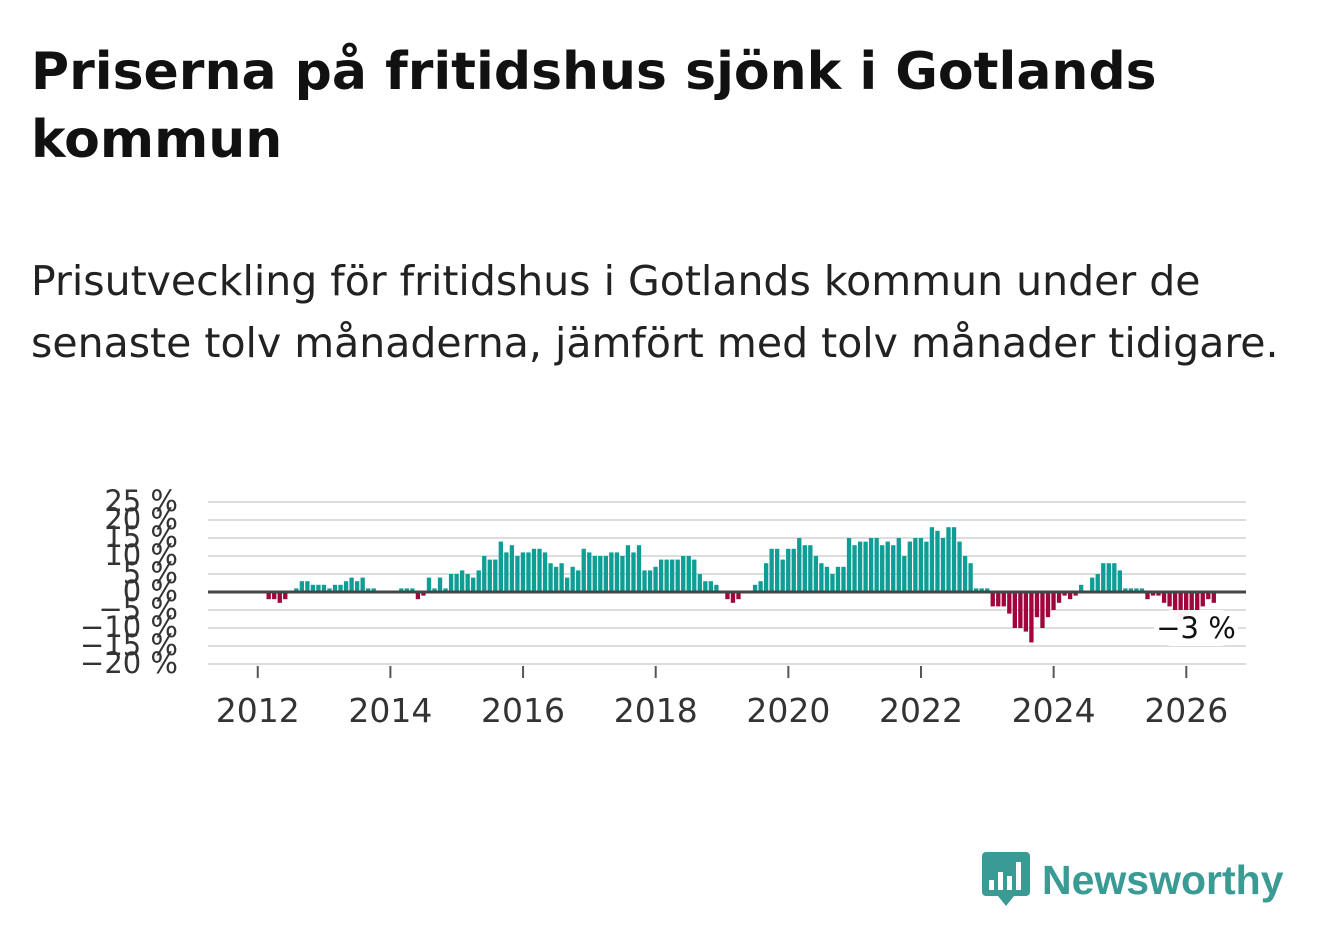 This screenshot has width=1322, height=939. I want to click on x-tick-label: 2022, so click(921, 710).